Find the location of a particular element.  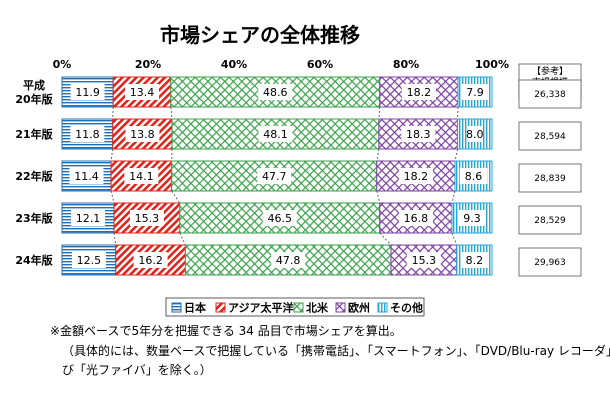

data-label: 47.7 is located at coordinates (274, 176).